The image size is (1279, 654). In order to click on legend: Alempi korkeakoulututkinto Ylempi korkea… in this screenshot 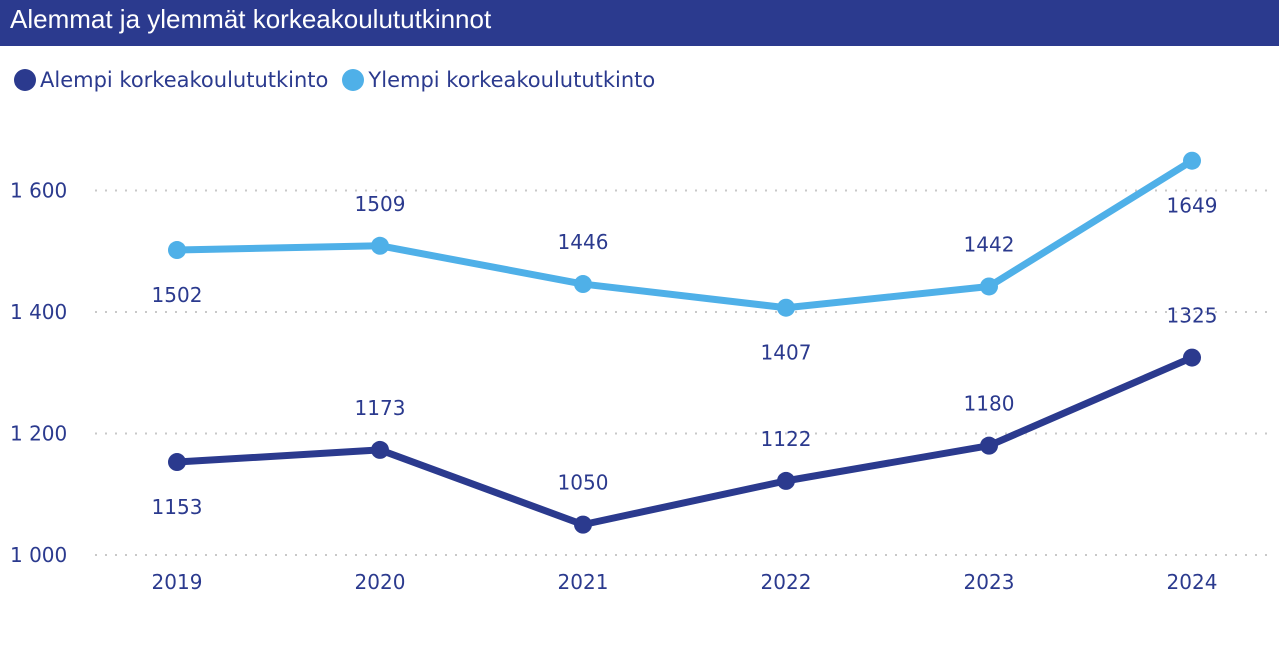, I will do `click(341, 80)`.